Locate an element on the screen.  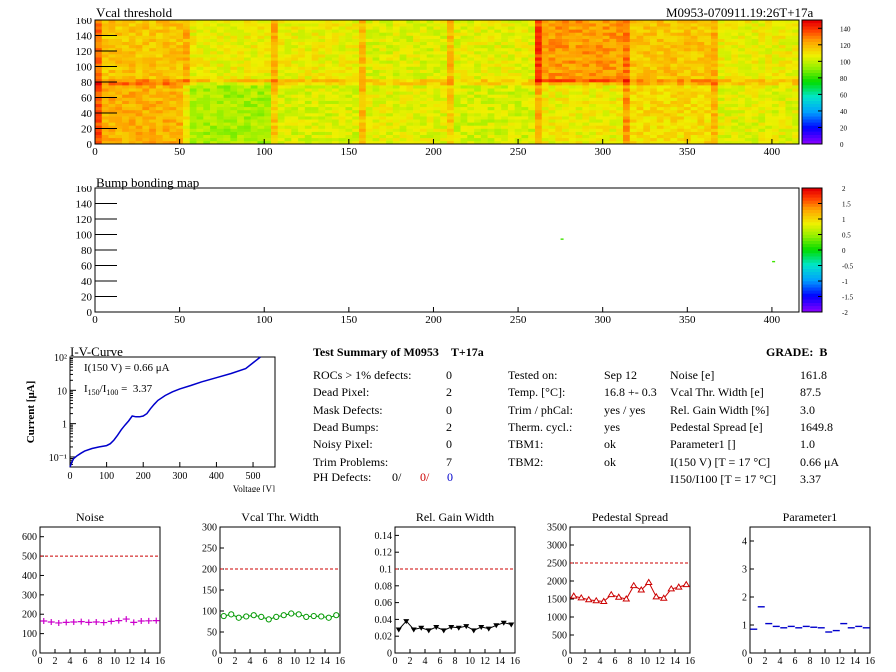
bump-colorbar-label-1: -1.5 is located at coordinates (848, 298).